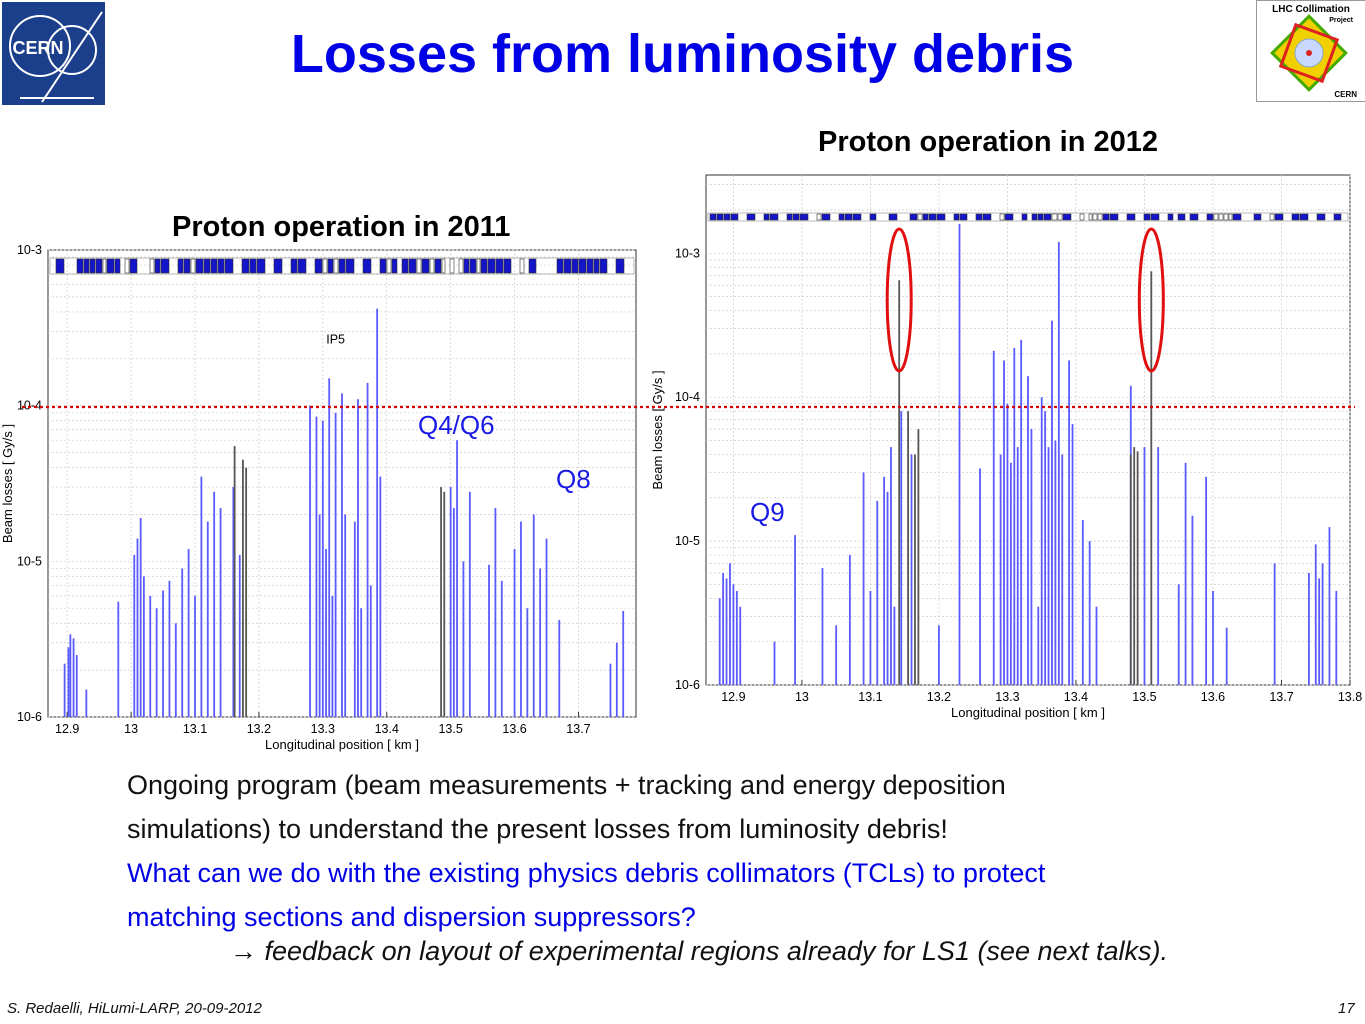  Describe the element at coordinates (243, 951) in the screenshot. I see `arrow-right-icon: →` at that location.